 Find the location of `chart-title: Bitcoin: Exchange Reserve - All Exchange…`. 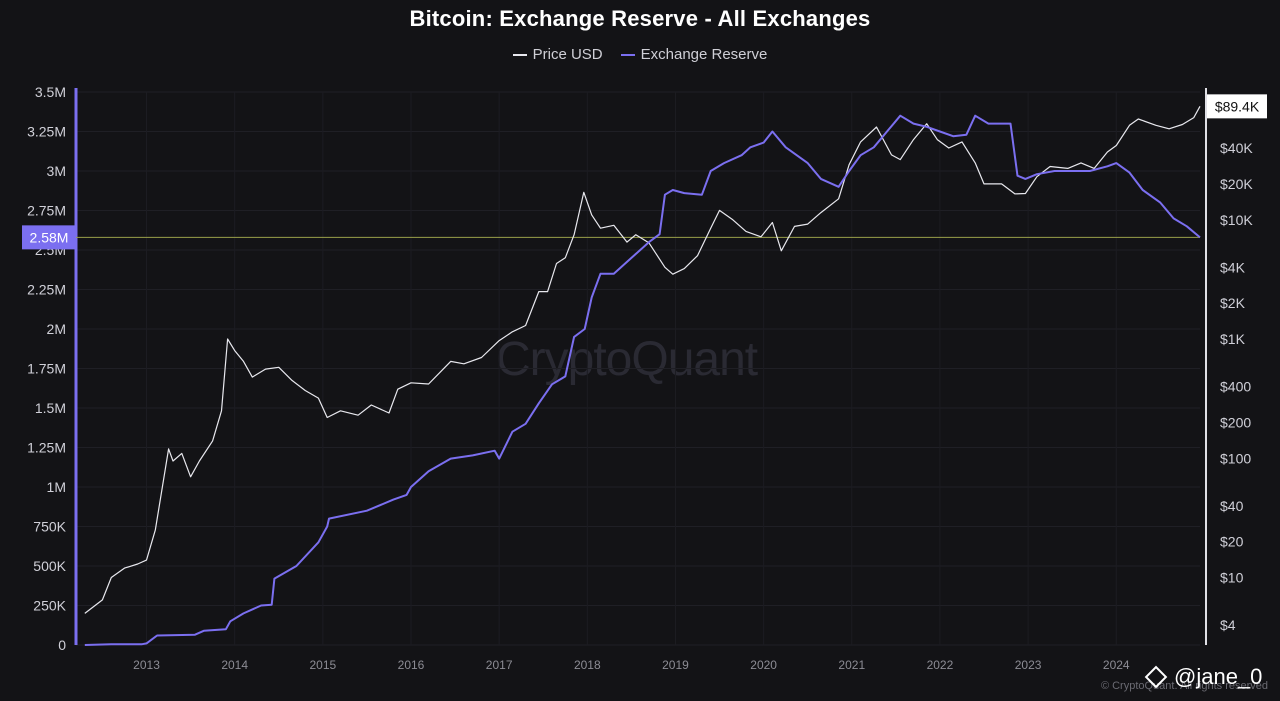

chart-title: Bitcoin: Exchange Reserve - All Exchange… is located at coordinates (640, 18).